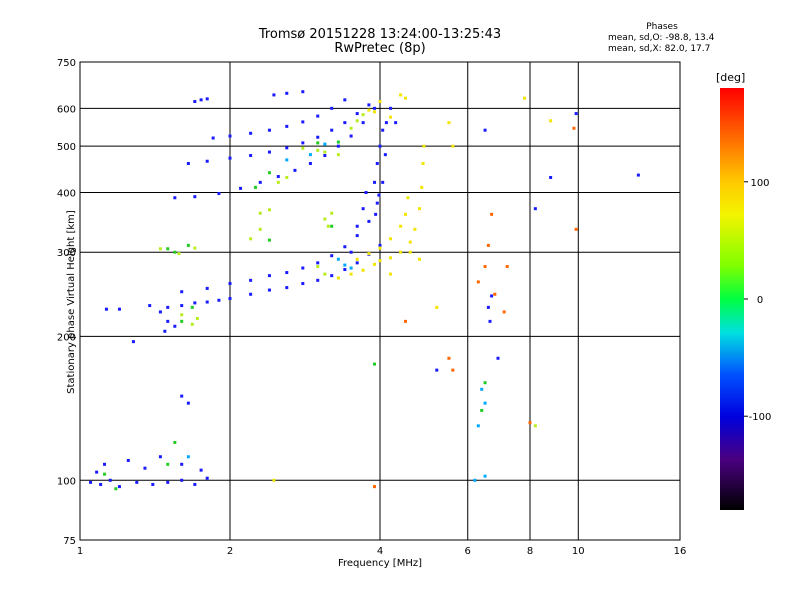  Describe the element at coordinates (69, 541) in the screenshot. I see `y-tick-label: 75` at that location.